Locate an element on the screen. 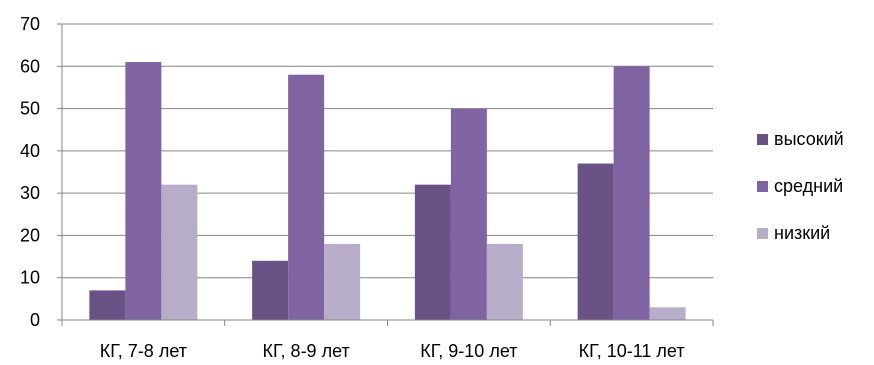  bar-низкий-0 is located at coordinates (179, 252).